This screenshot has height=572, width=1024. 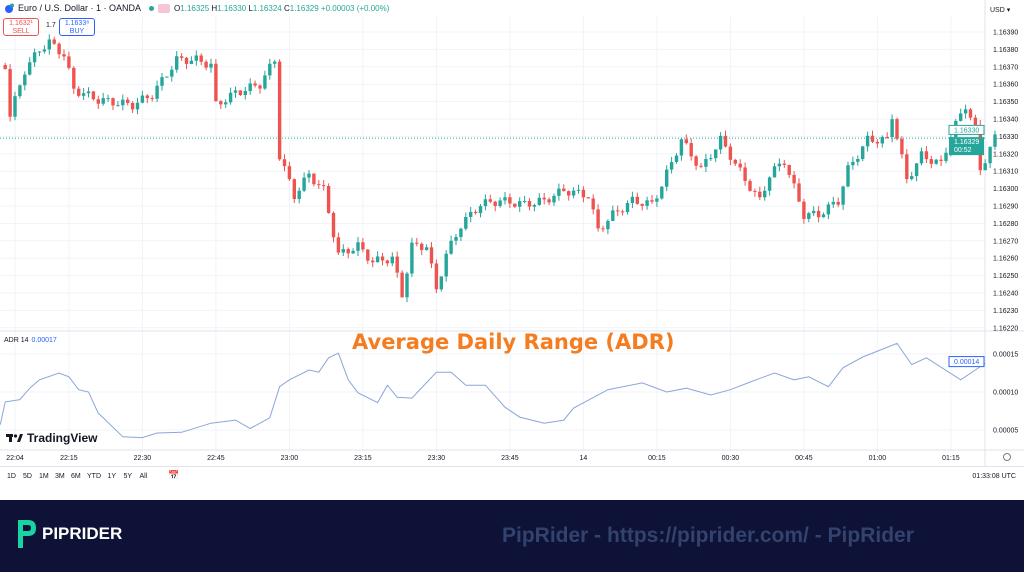 I want to click on time-tick-label: 01:15, so click(x=951, y=458).